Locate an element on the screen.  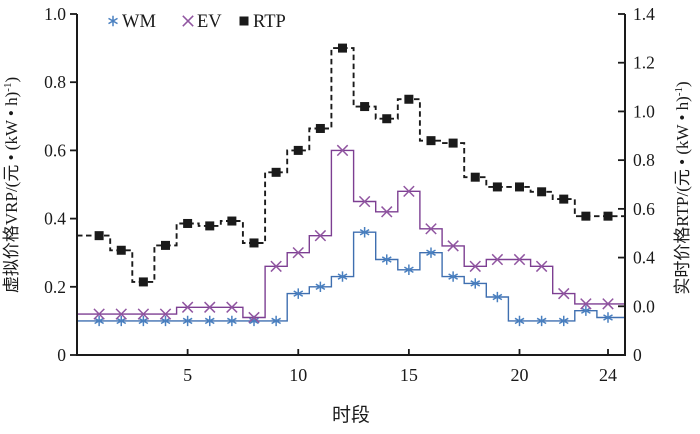
right-tick-label: 0.0 is located at coordinates (644, 306).